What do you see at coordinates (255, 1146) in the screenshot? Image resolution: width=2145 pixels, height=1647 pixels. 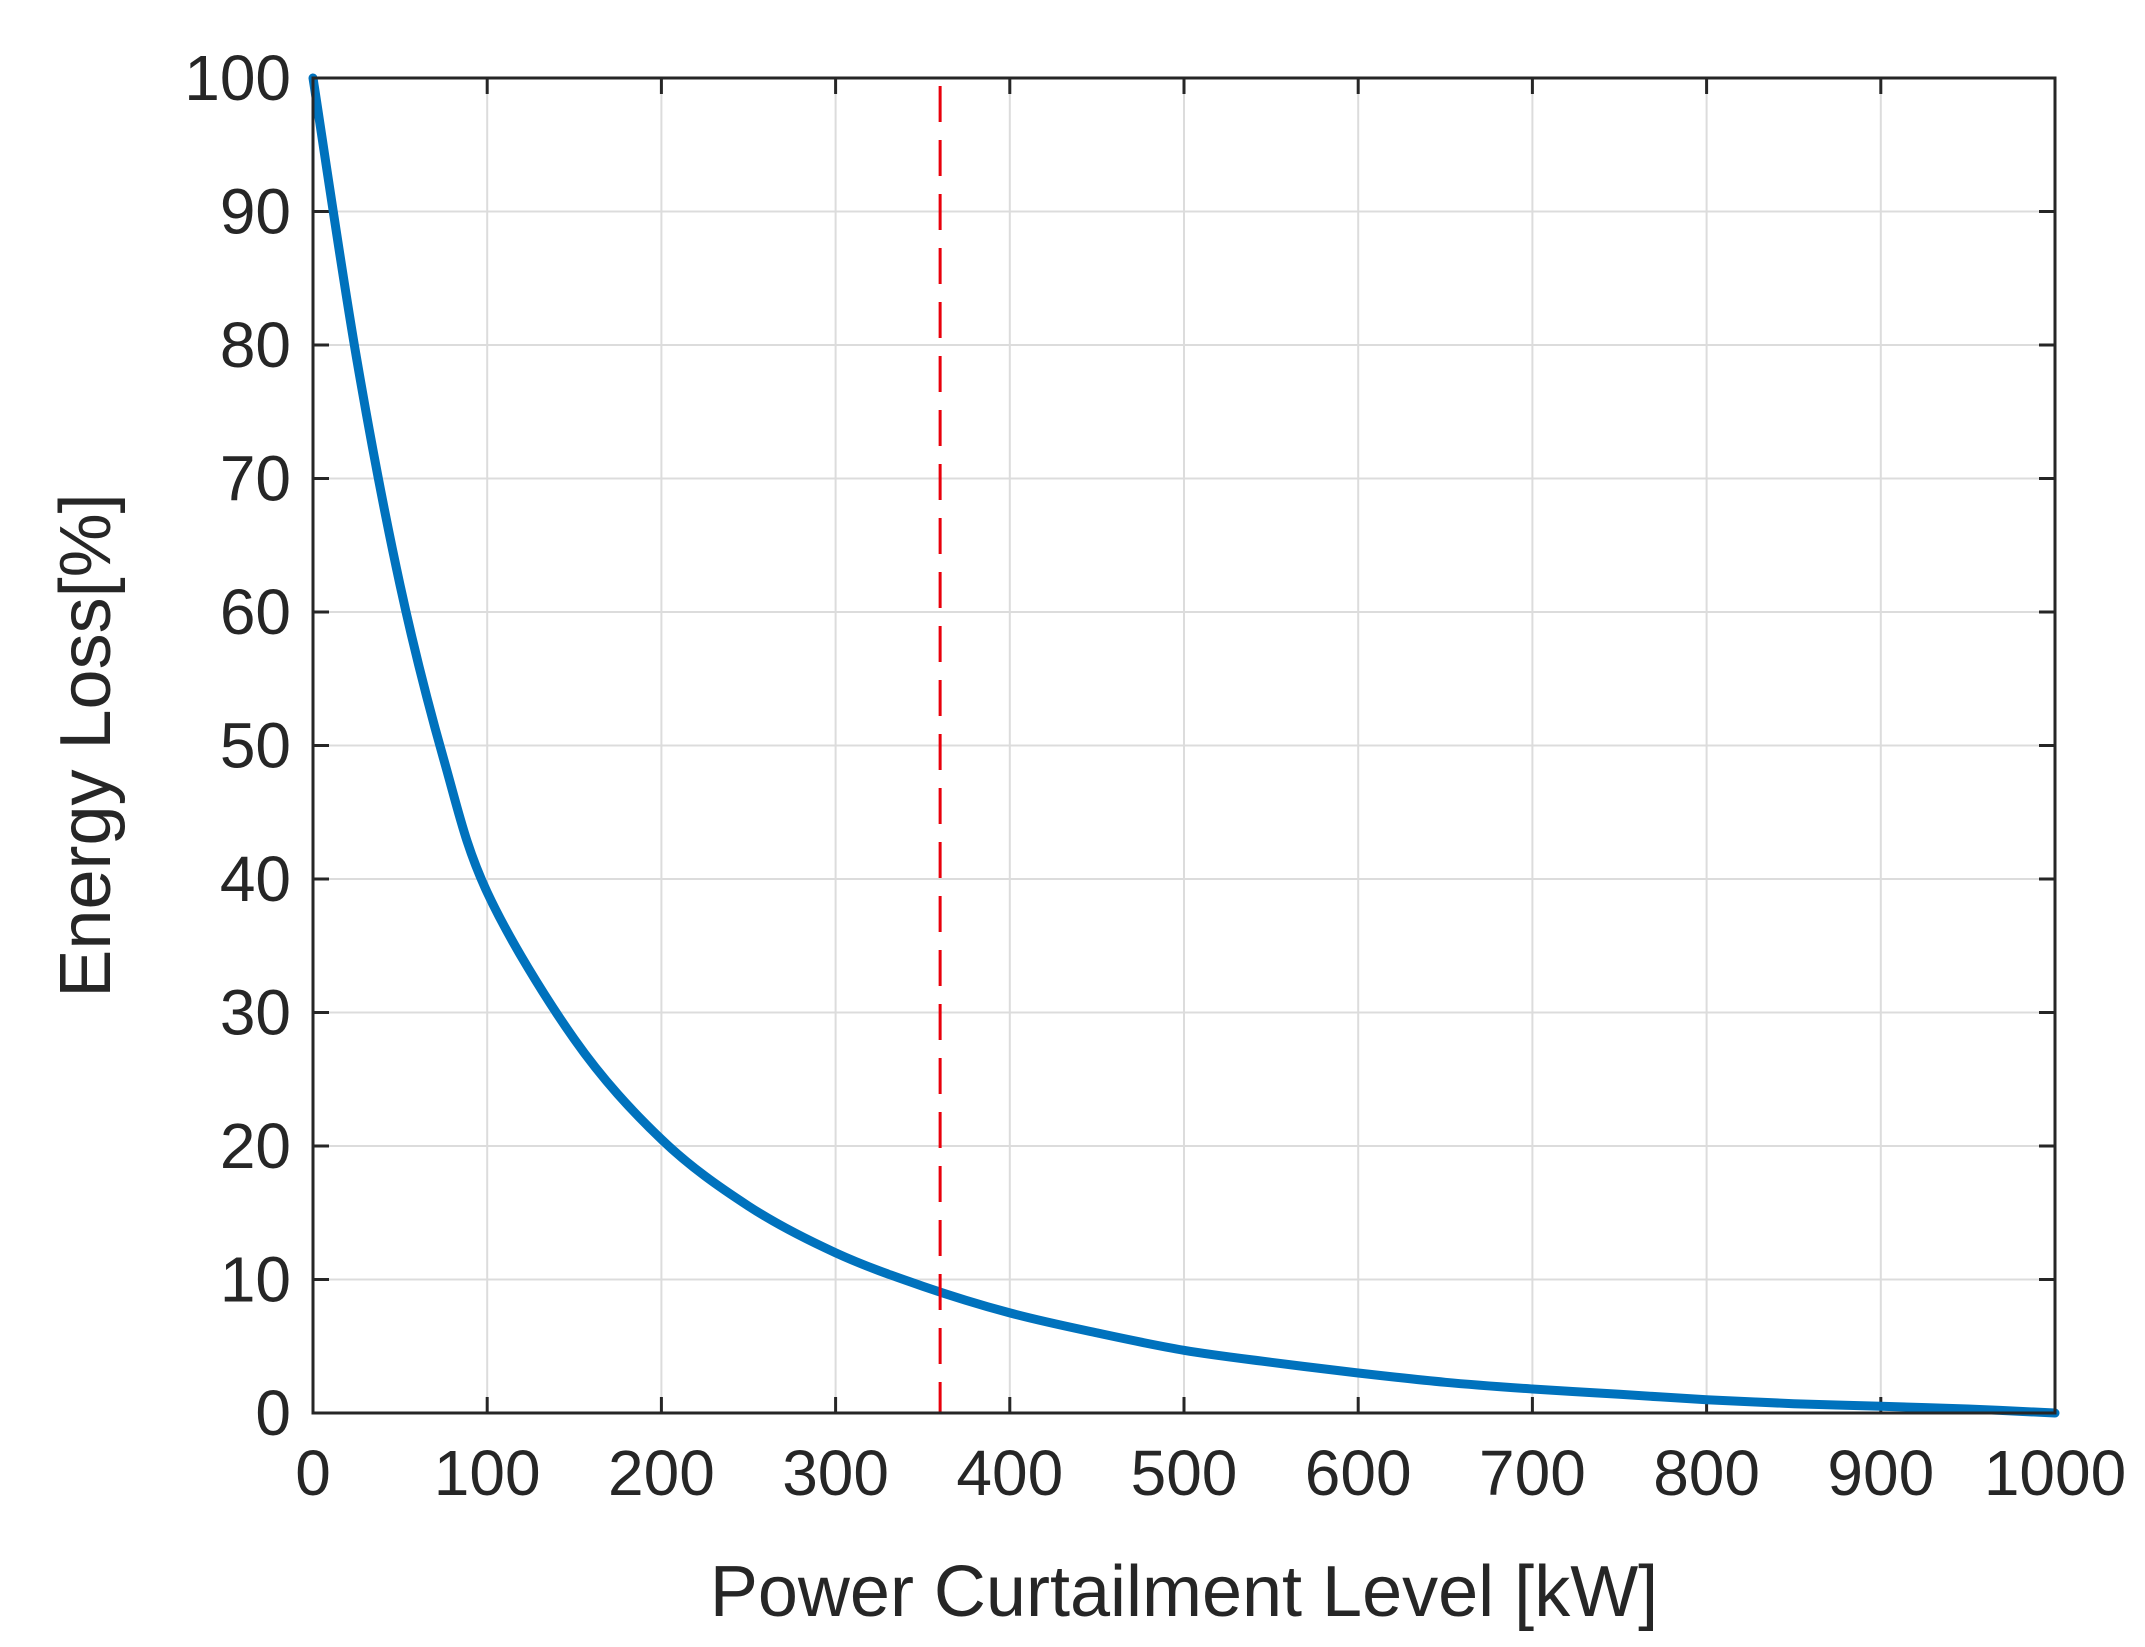 I see `y-tick-label: 20` at bounding box center [255, 1146].